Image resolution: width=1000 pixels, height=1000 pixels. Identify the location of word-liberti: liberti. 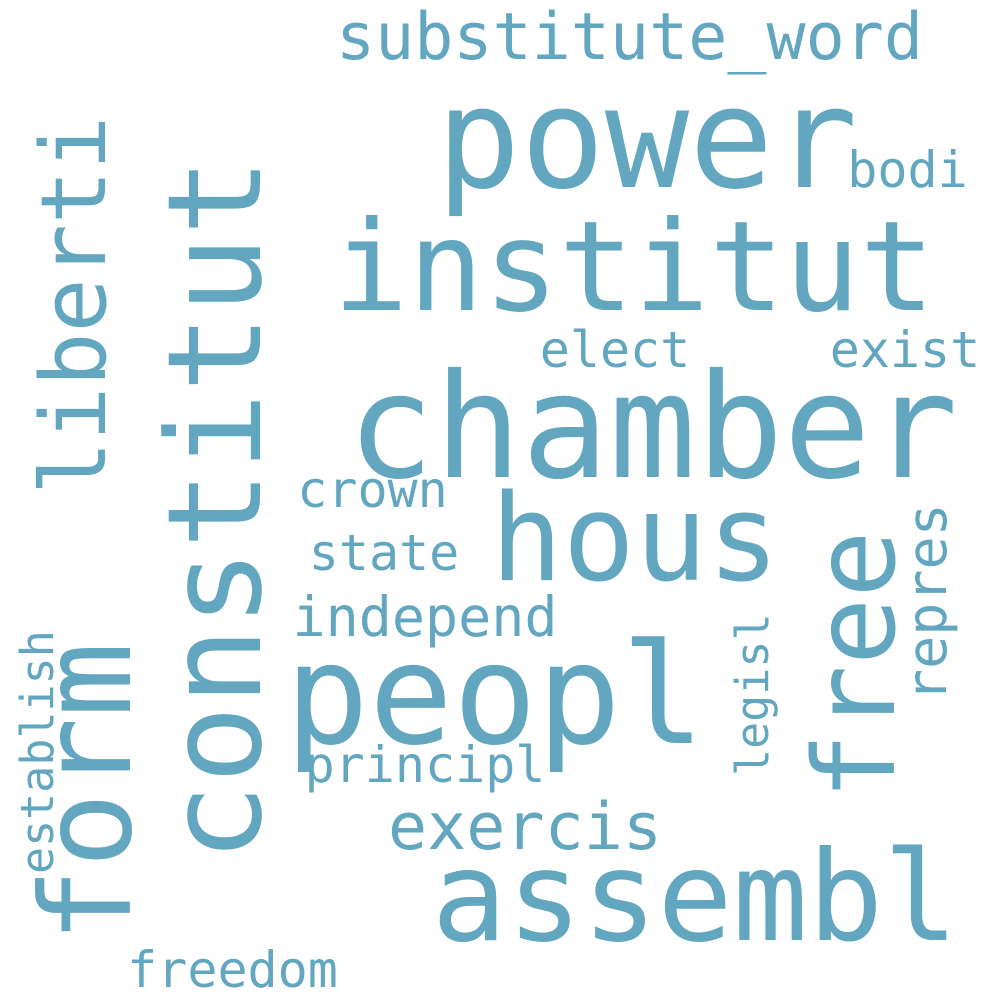
(74, 305).